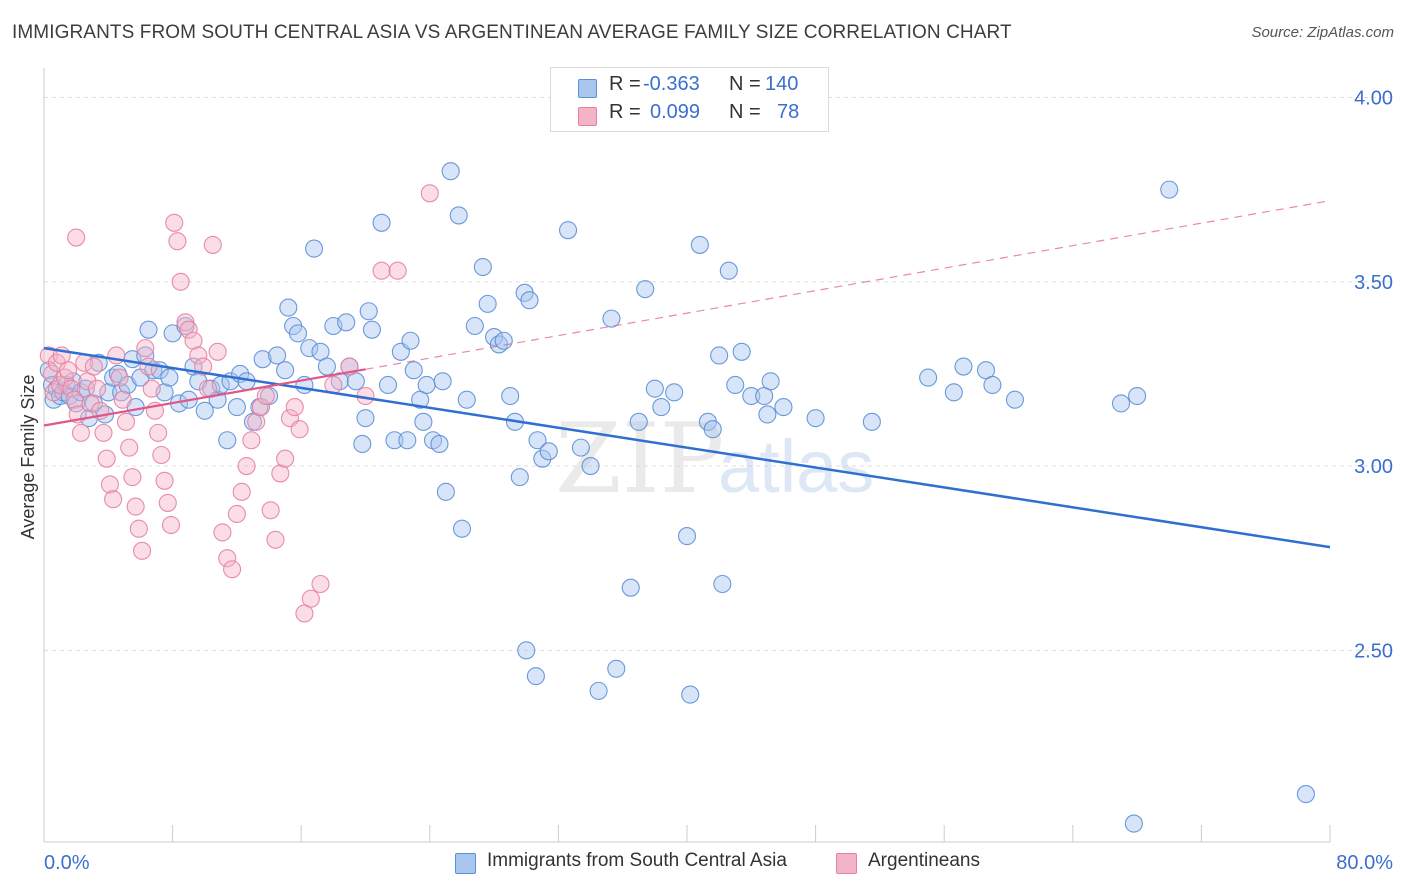  Describe the element at coordinates (924, 860) in the screenshot. I see `bottom-legend-label-pink: Argentineans` at that location.